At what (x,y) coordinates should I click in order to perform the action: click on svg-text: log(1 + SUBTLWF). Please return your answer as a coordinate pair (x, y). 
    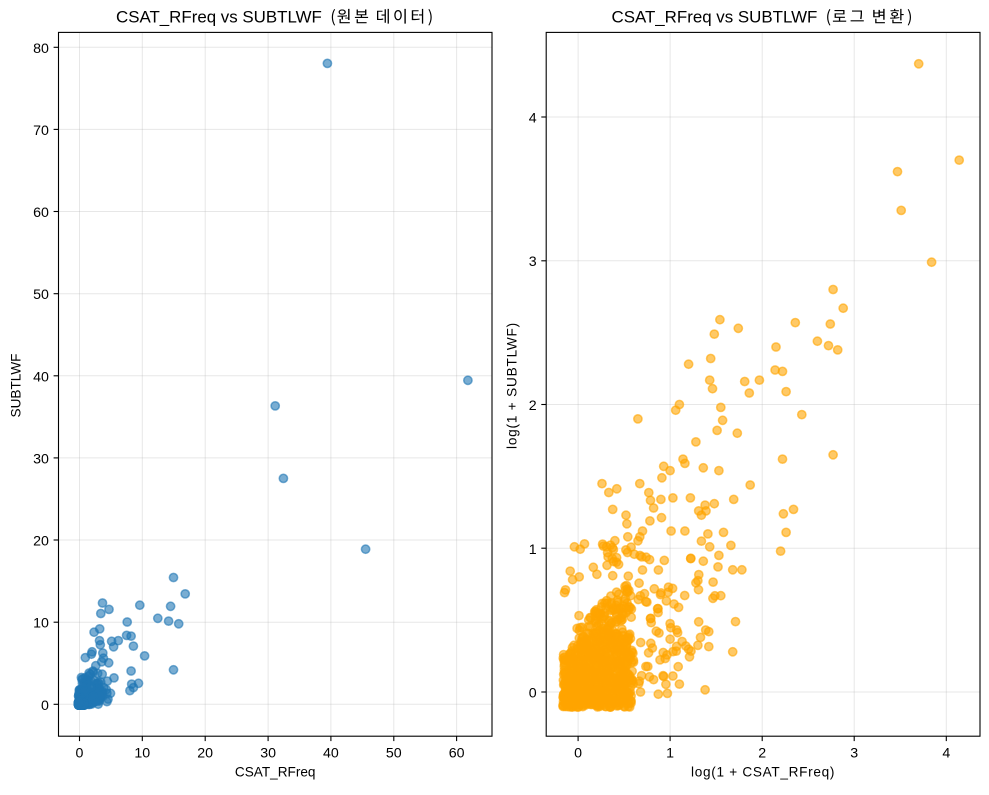
    Looking at the image, I should click on (512, 385).